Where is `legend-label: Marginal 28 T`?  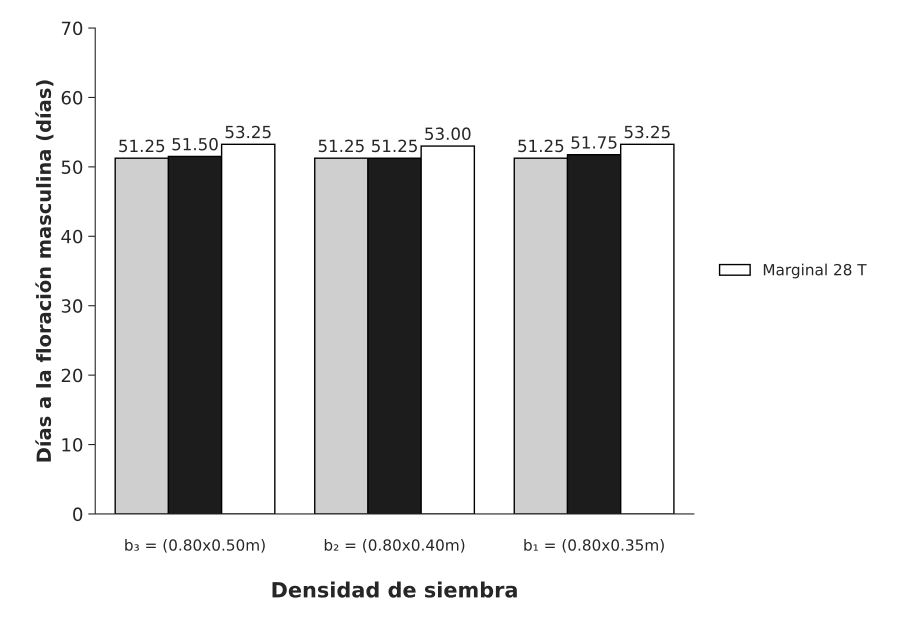
legend-label: Marginal 28 T is located at coordinates (815, 271).